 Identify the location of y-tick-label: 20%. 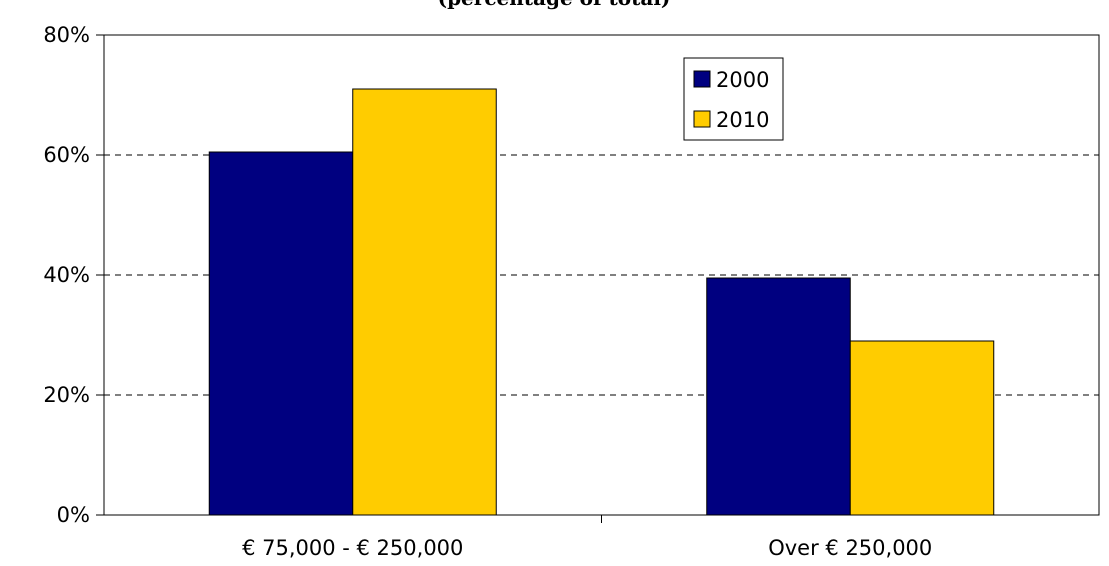
(66, 395).